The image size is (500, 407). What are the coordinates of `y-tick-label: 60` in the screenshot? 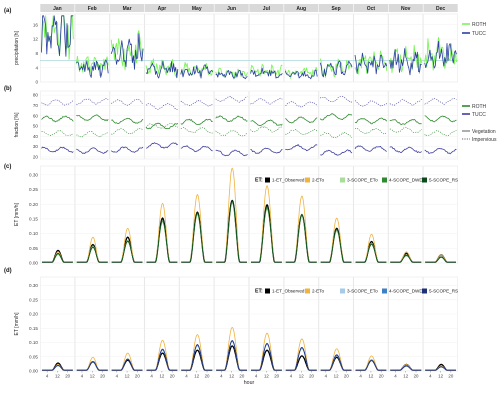 It's located at (36, 115).